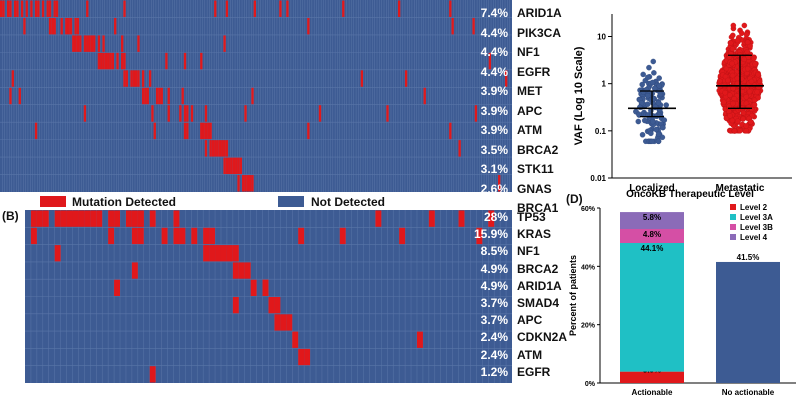 The image size is (800, 400). Describe the element at coordinates (754, 207) in the screenshot. I see `legend-label: Level 2` at that location.